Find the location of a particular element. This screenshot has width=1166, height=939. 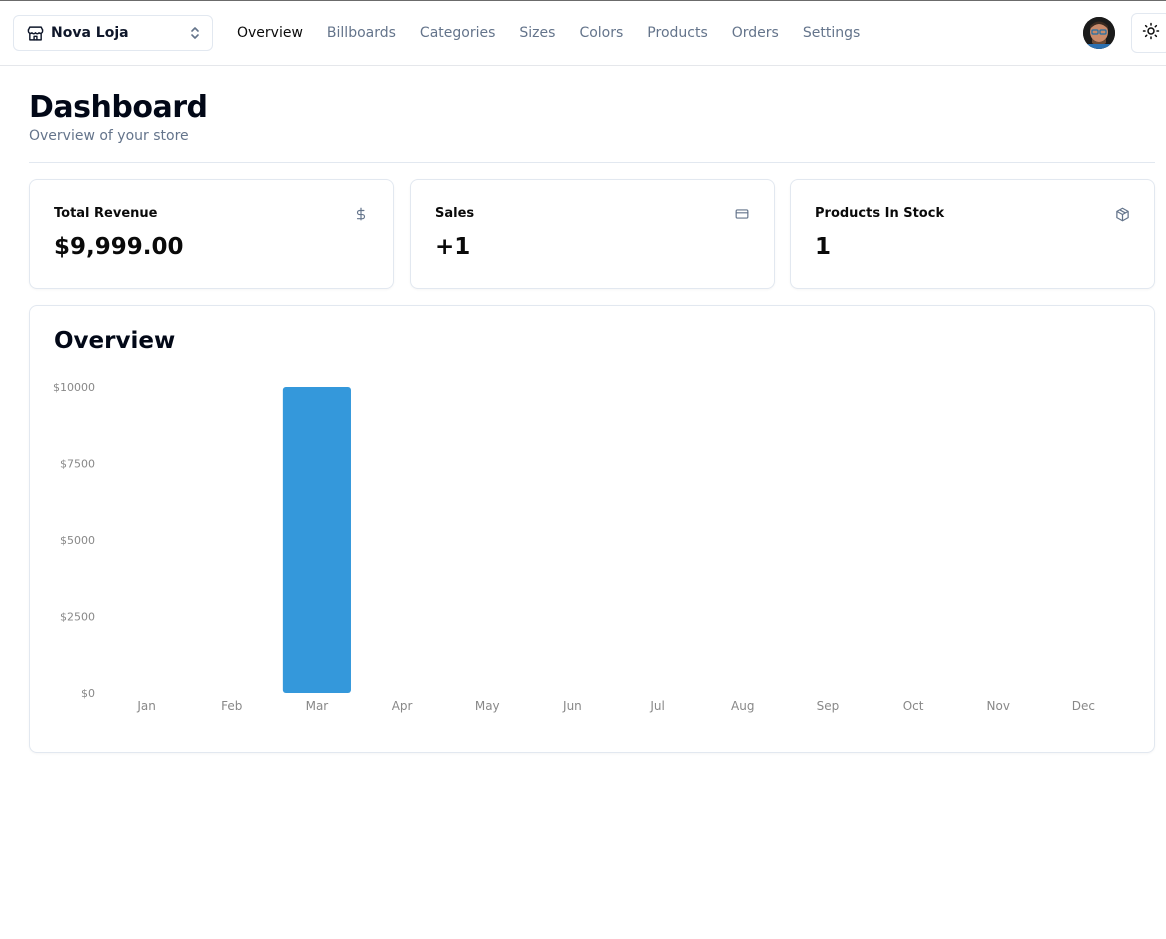

sales-card: Sales +1 is located at coordinates (592, 234).